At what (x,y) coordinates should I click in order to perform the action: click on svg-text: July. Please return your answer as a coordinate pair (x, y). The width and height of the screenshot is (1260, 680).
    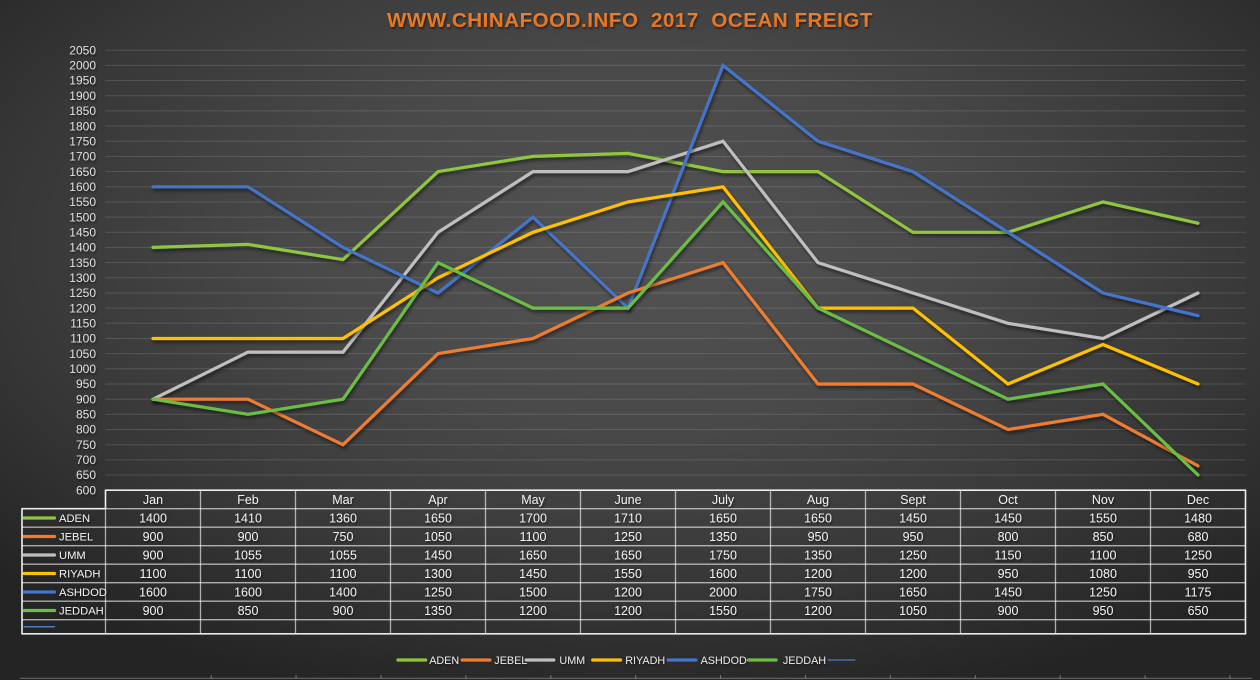
    Looking at the image, I should click on (723, 500).